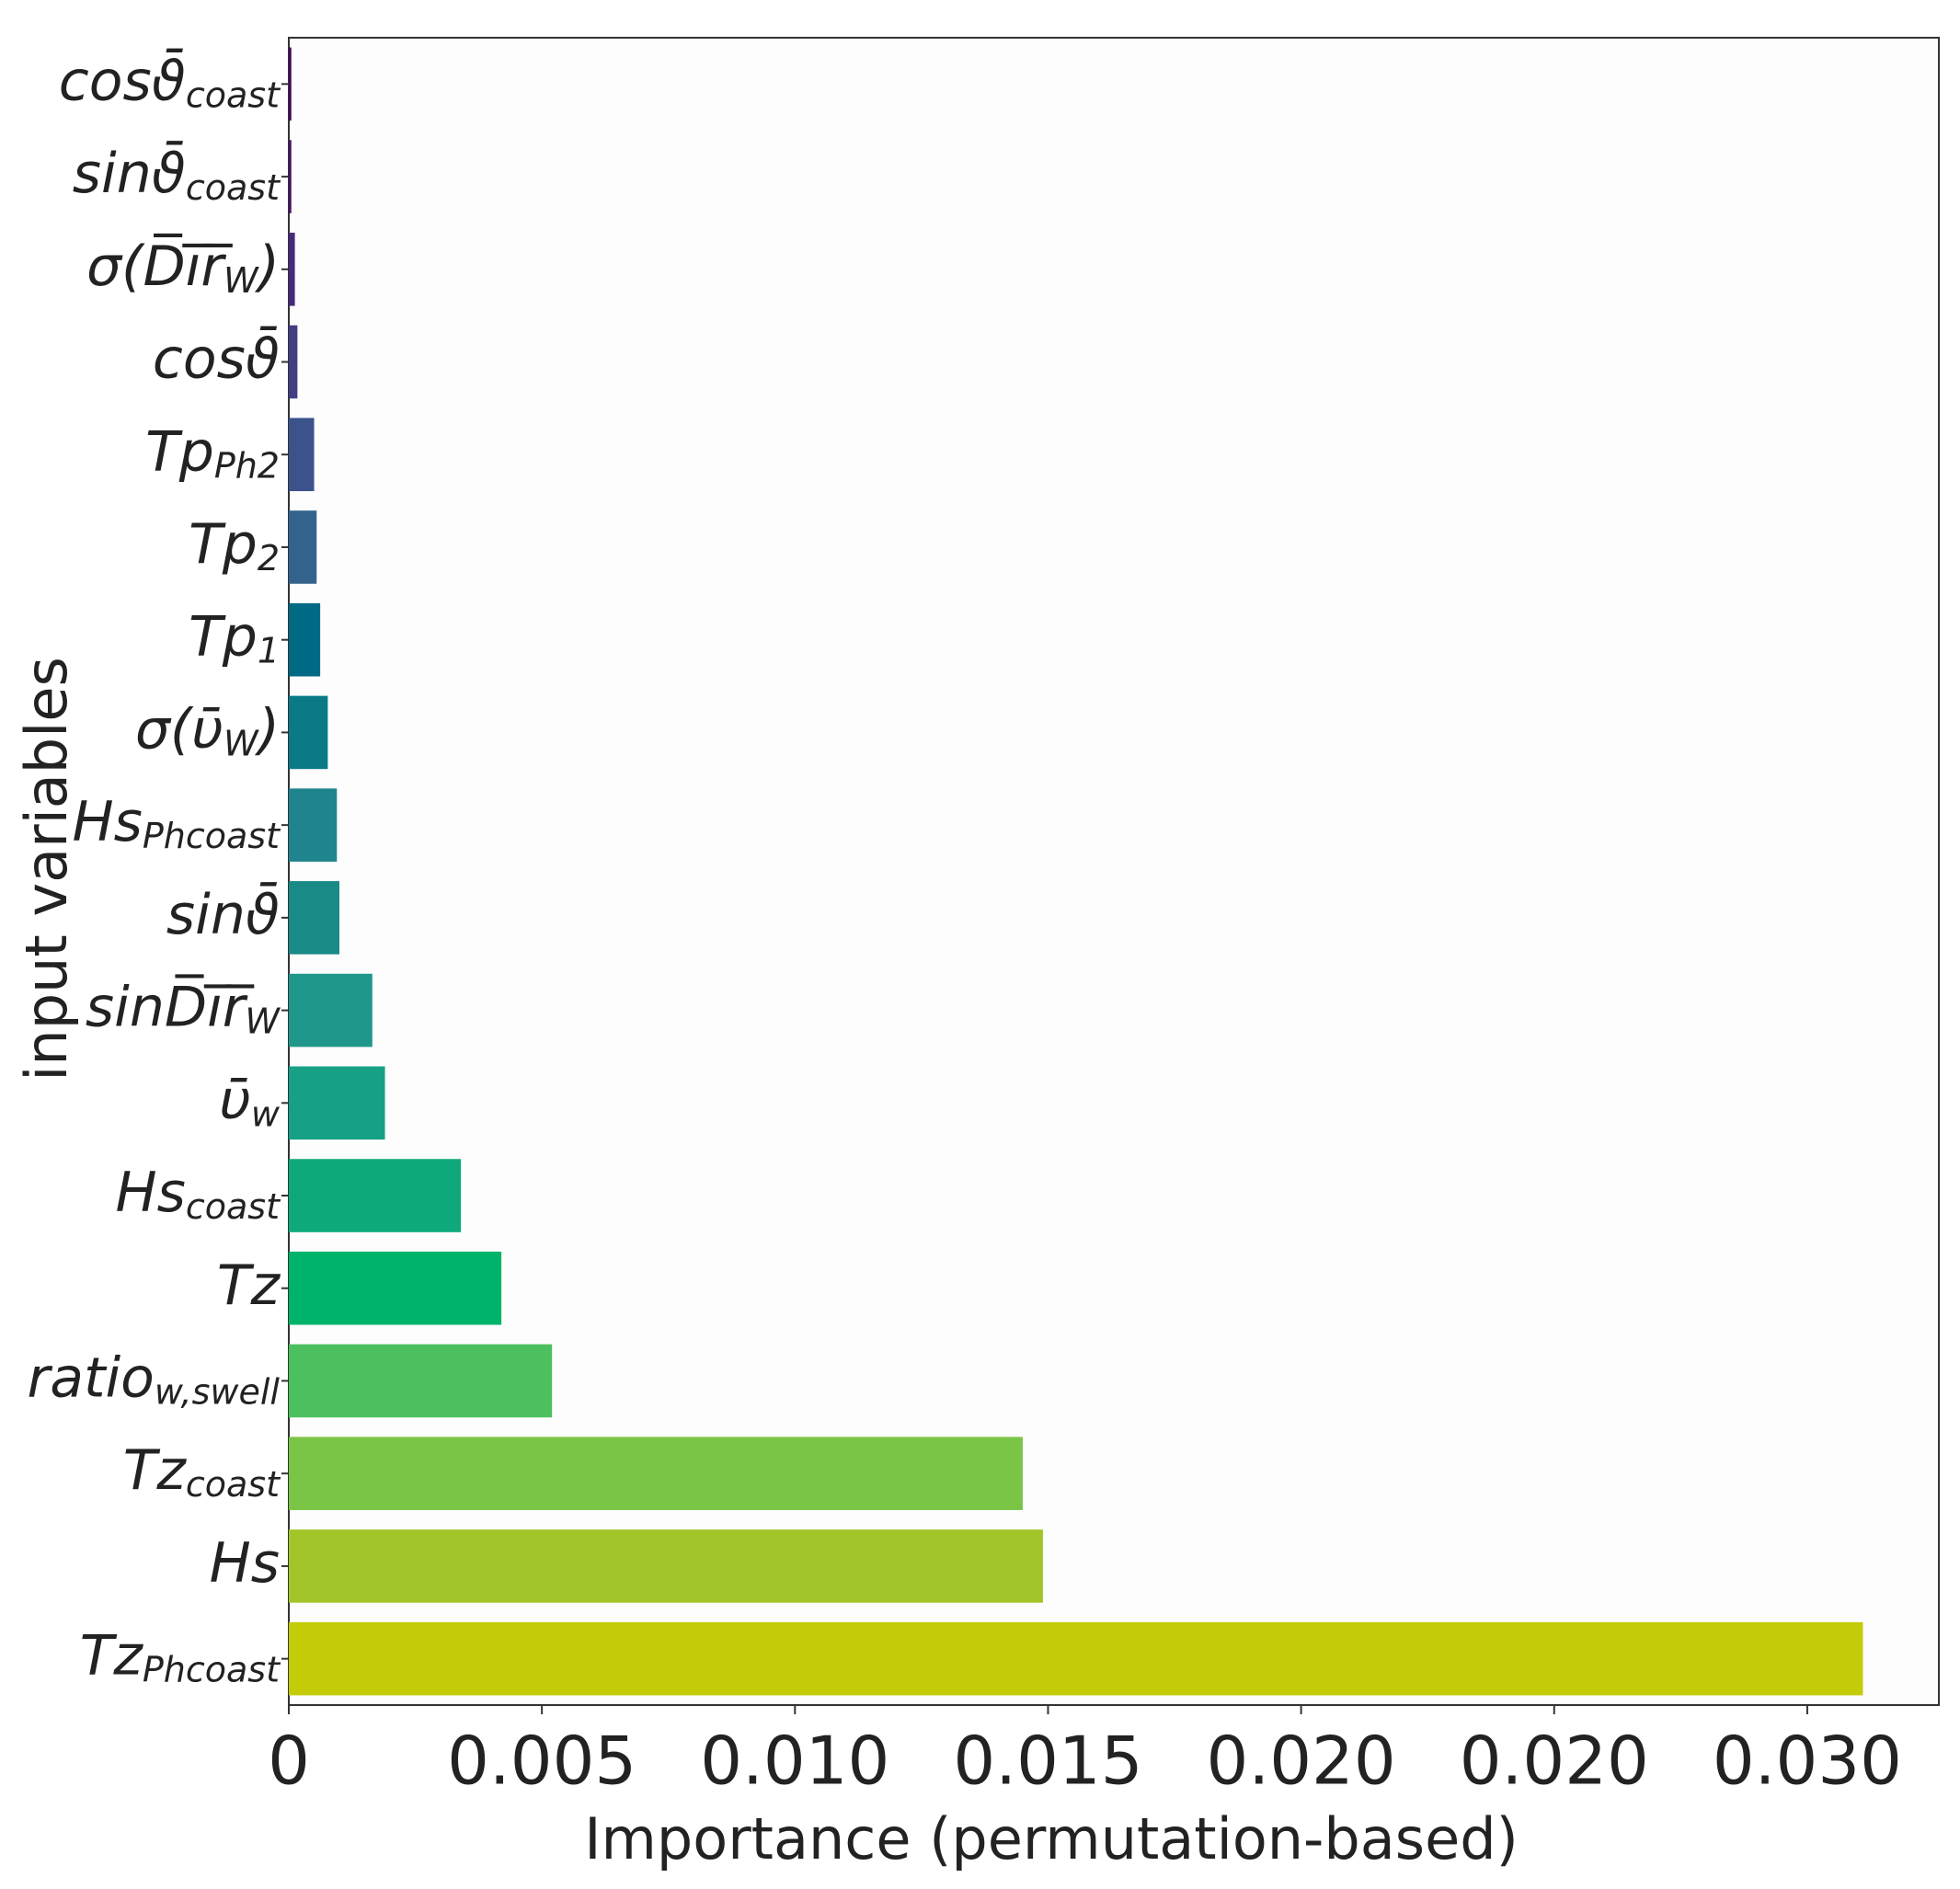 This screenshot has width=1960, height=1889. I want to click on y-tick-label: Tzcoast, so click(202, 1471).